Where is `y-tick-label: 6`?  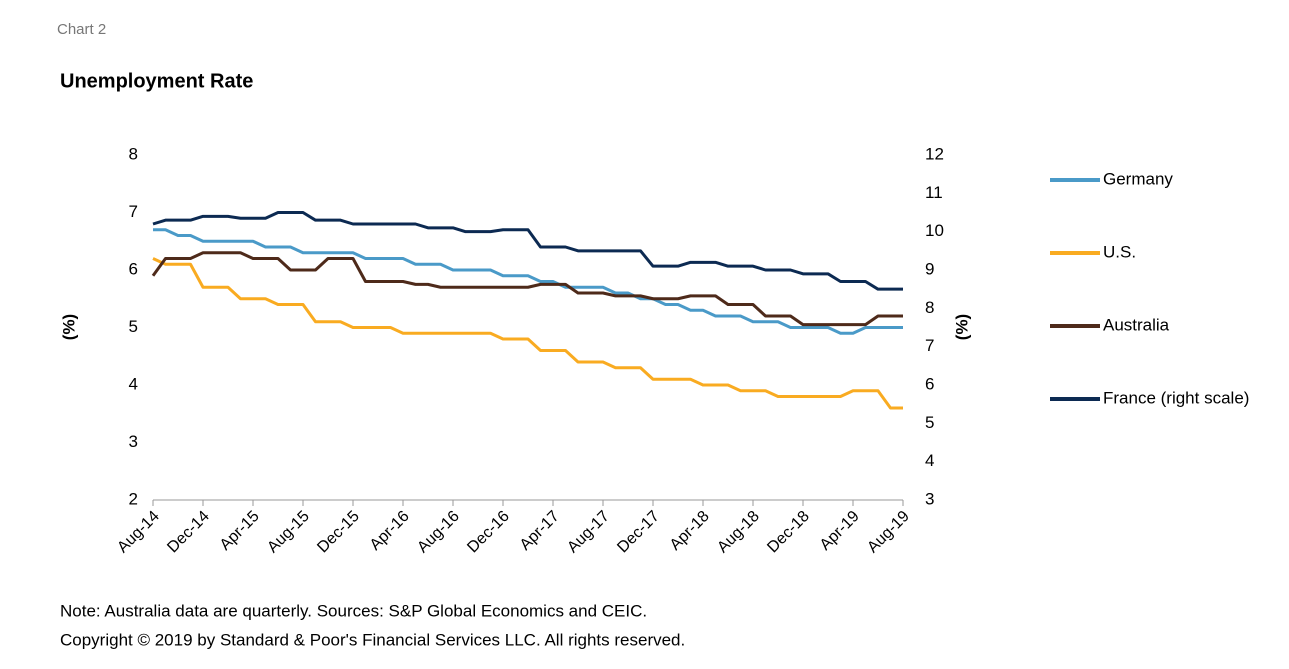 y-tick-label: 6 is located at coordinates (133, 268).